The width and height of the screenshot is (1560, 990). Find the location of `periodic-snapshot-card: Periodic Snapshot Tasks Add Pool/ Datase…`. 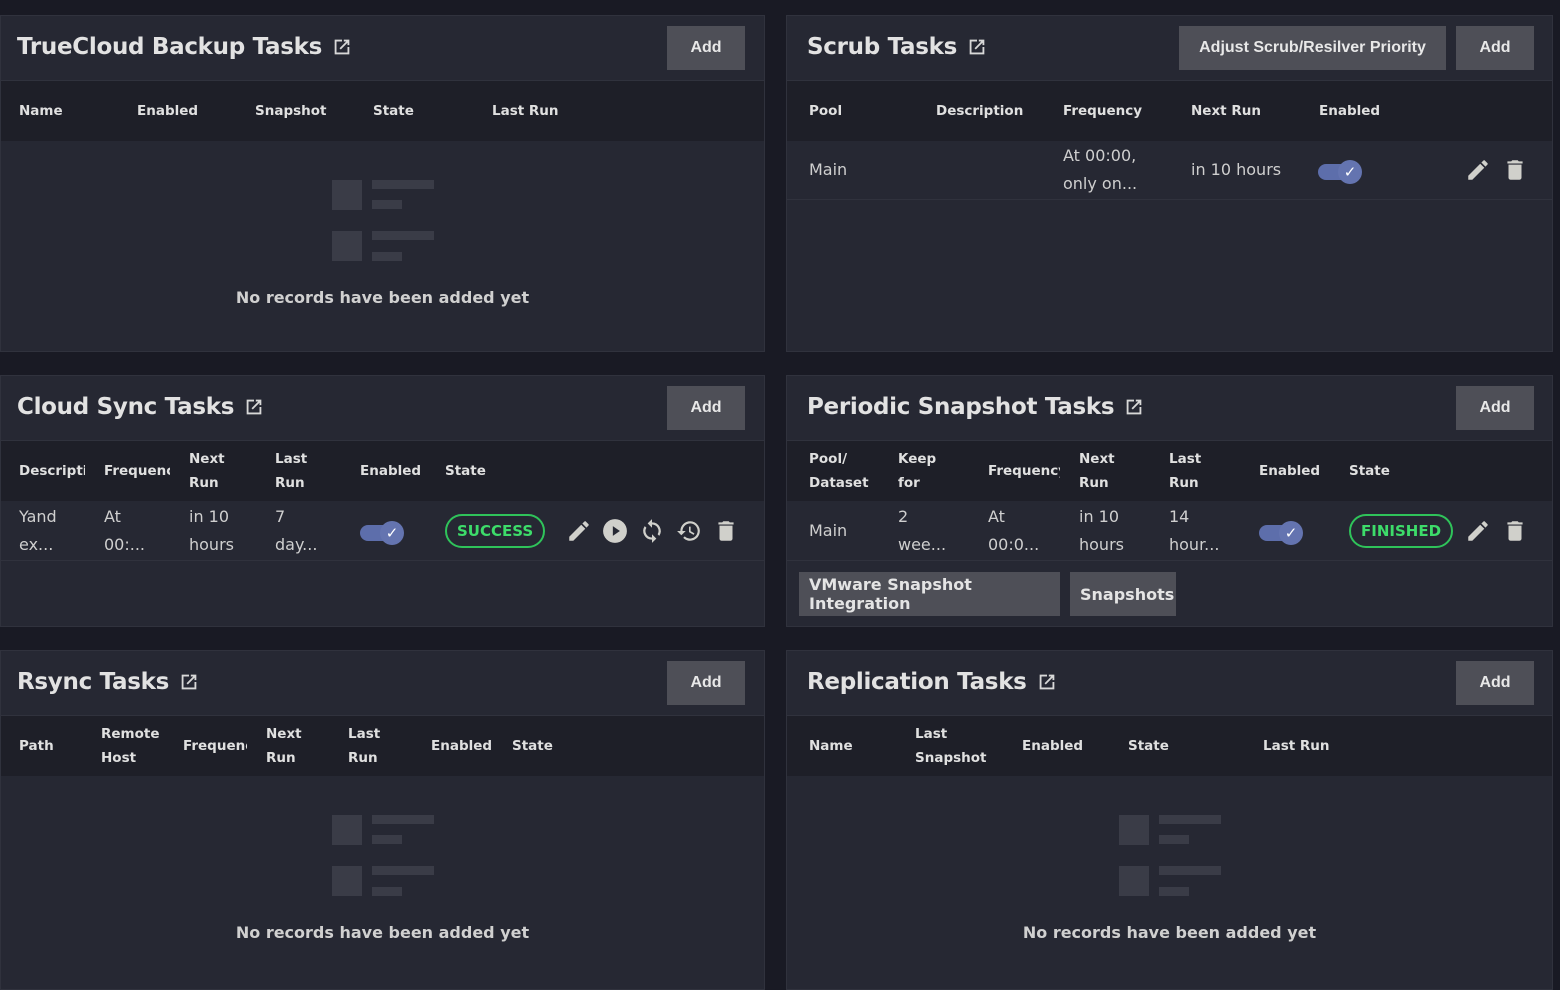

periodic-snapshot-card: Periodic Snapshot Tasks Add Pool/ Datase… is located at coordinates (1169, 501).